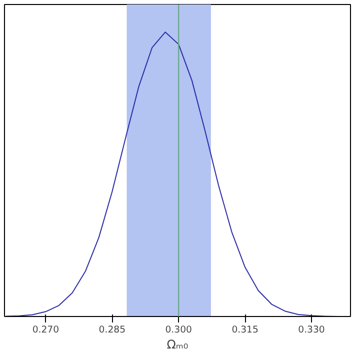 This screenshot has height=354, width=354. I want to click on x-tick-label: 0.315, so click(245, 330).